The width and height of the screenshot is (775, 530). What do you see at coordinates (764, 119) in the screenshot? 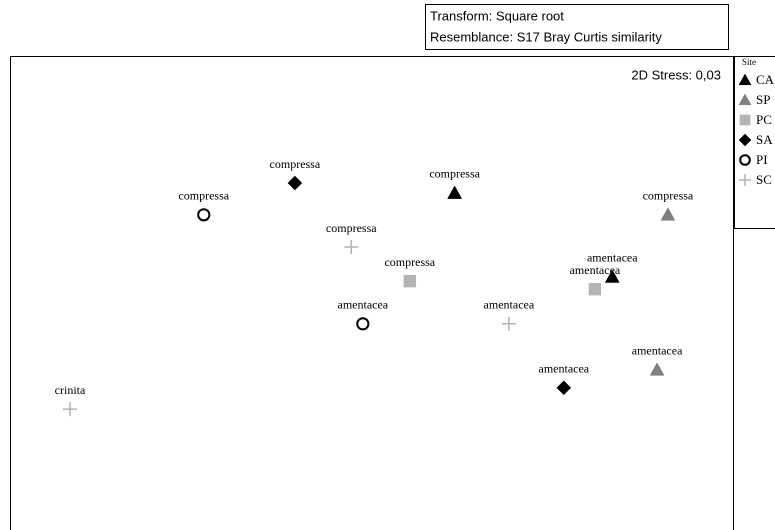
I see `legend-label: PC` at bounding box center [764, 119].